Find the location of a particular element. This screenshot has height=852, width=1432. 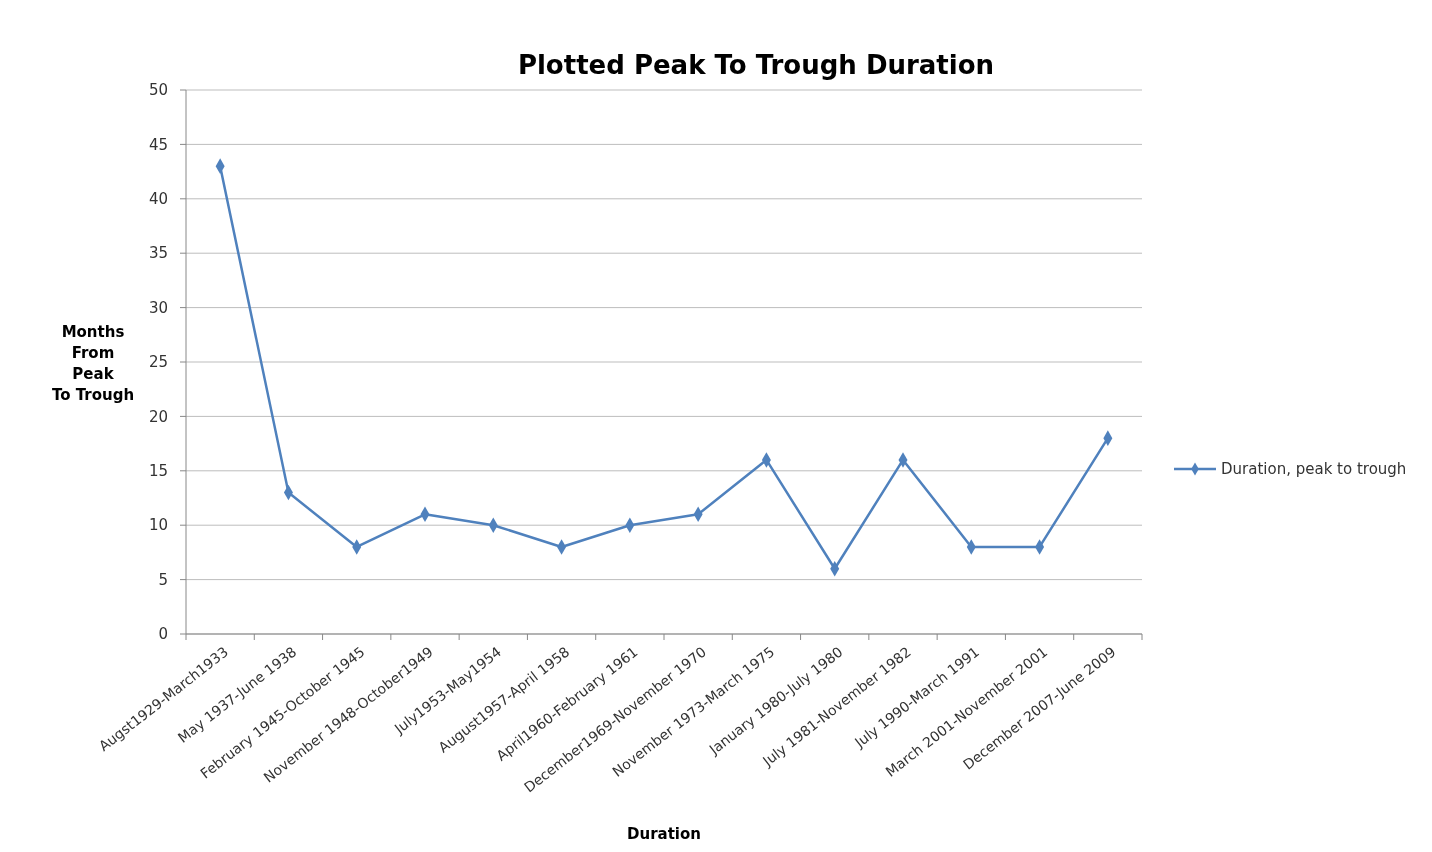

y-tick-label: 0 is located at coordinates (163, 634).